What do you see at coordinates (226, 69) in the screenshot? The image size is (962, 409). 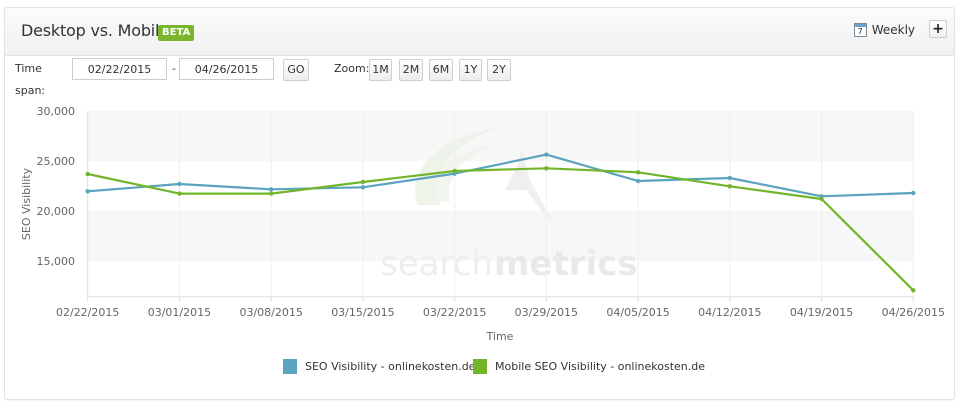 I see `end-date-input` at bounding box center [226, 69].